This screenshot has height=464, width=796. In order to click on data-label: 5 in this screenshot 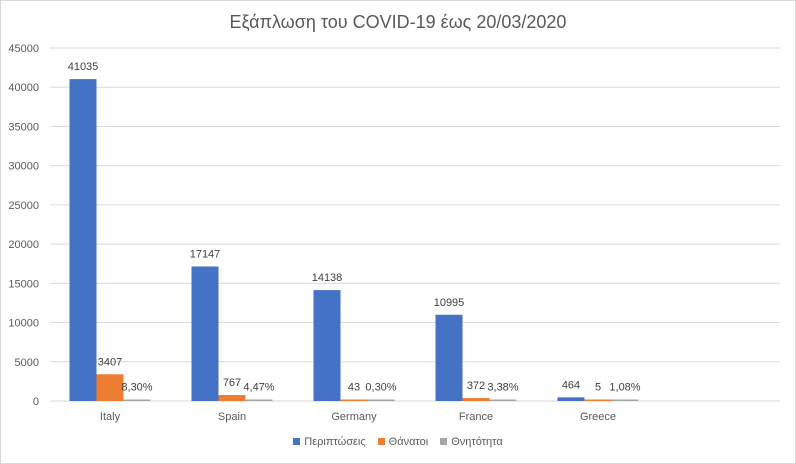, I will do `click(598, 388)`.